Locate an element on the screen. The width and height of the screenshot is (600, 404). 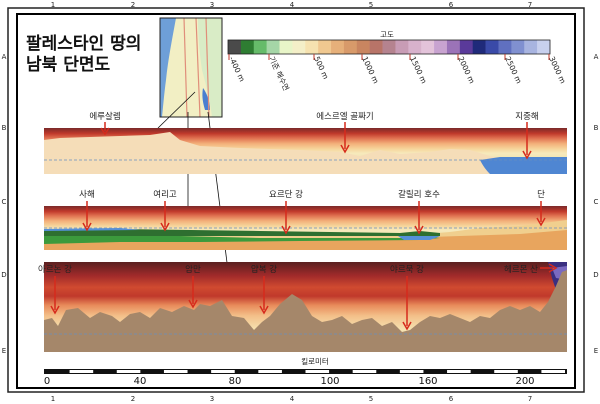
label-sea-of-galilee: 갈릴리 호수 is located at coordinates (419, 194).